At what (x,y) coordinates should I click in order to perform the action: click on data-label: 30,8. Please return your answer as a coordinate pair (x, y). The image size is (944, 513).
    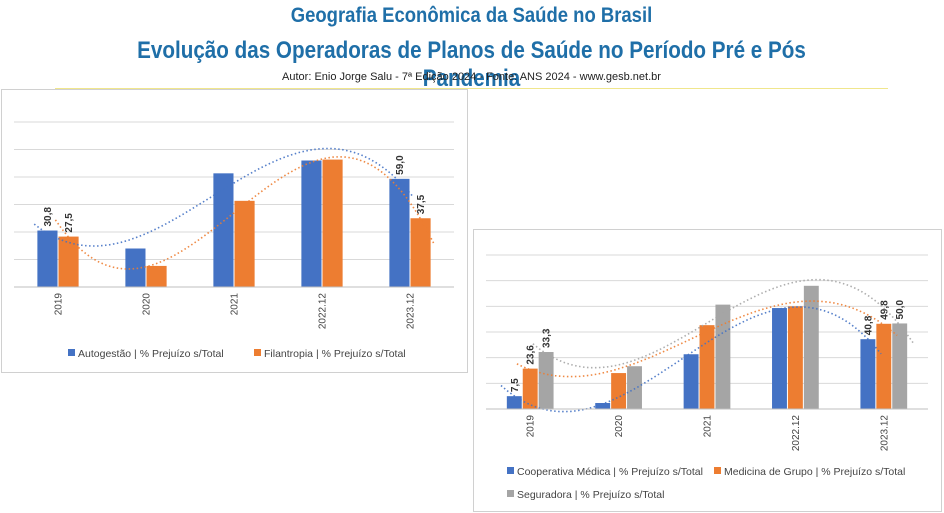
    Looking at the image, I should click on (48, 217).